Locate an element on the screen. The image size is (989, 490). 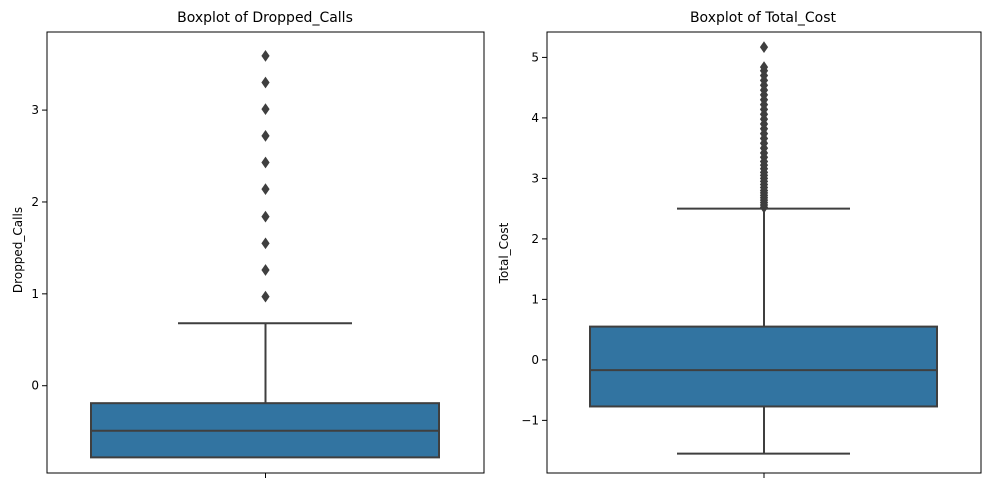
total-cost-y-tick-label: 4 is located at coordinates (535, 118).